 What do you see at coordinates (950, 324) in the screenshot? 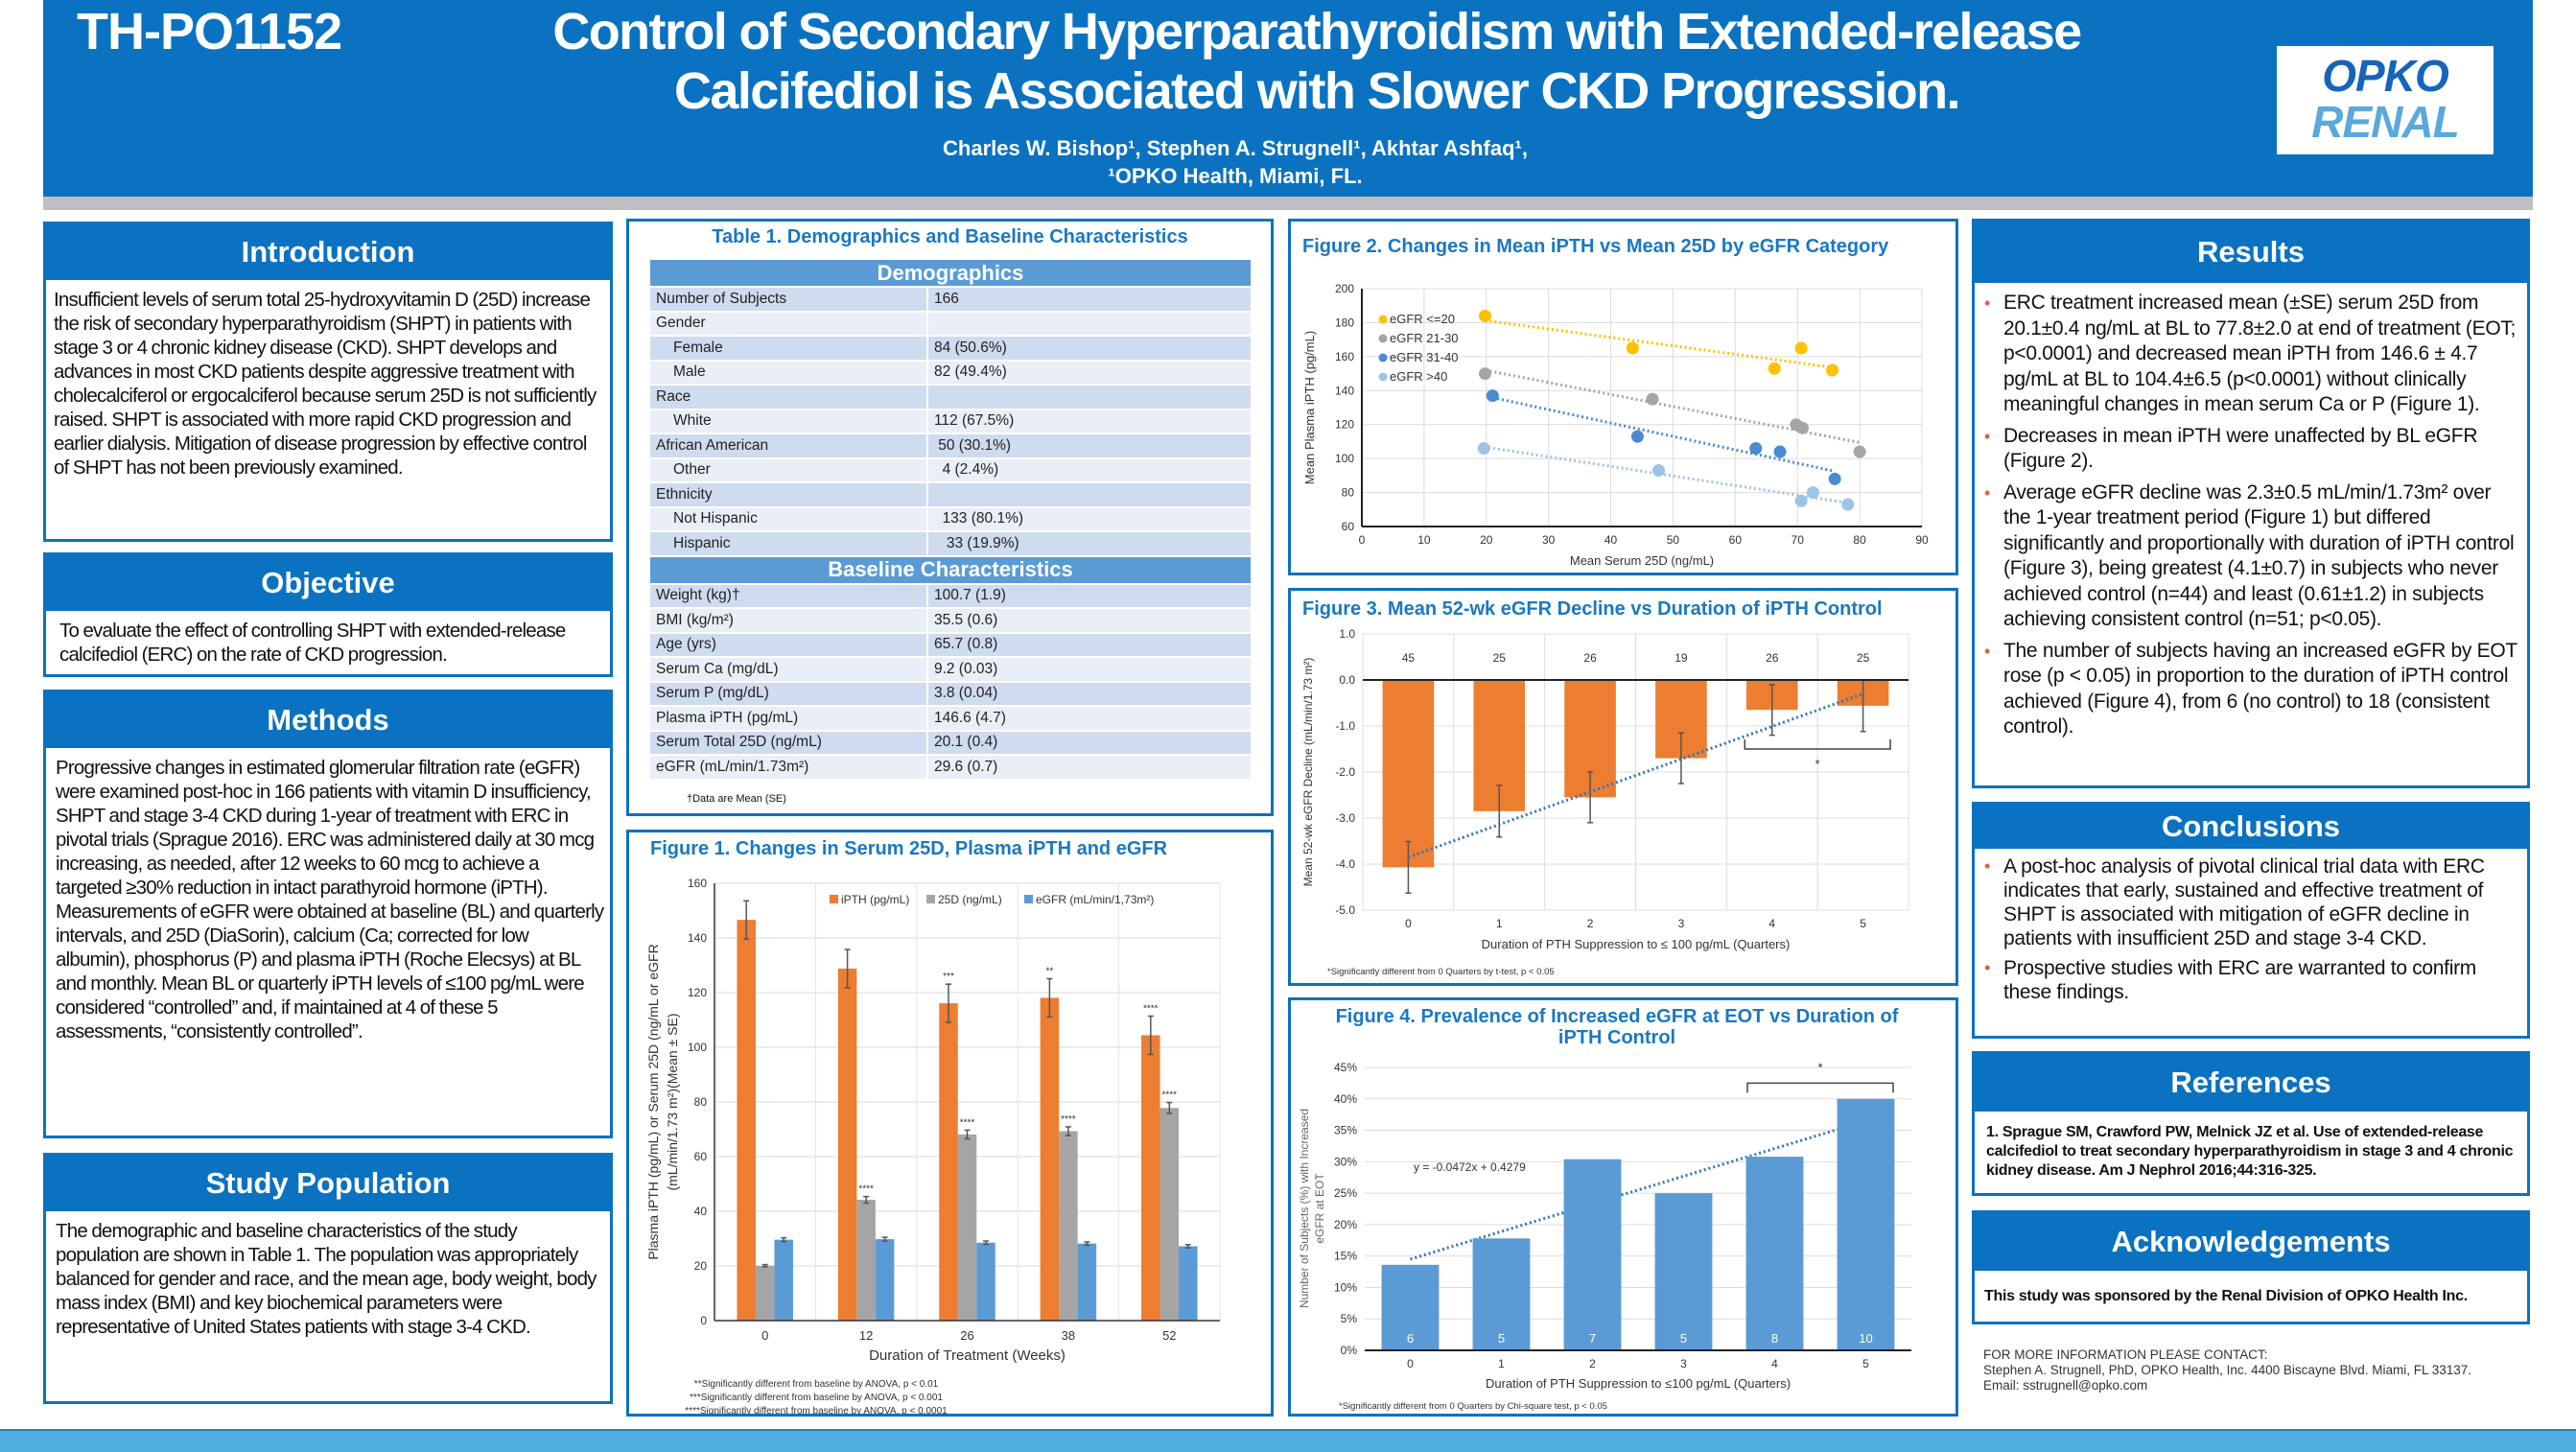
I see `table-row: Gender` at bounding box center [950, 324].